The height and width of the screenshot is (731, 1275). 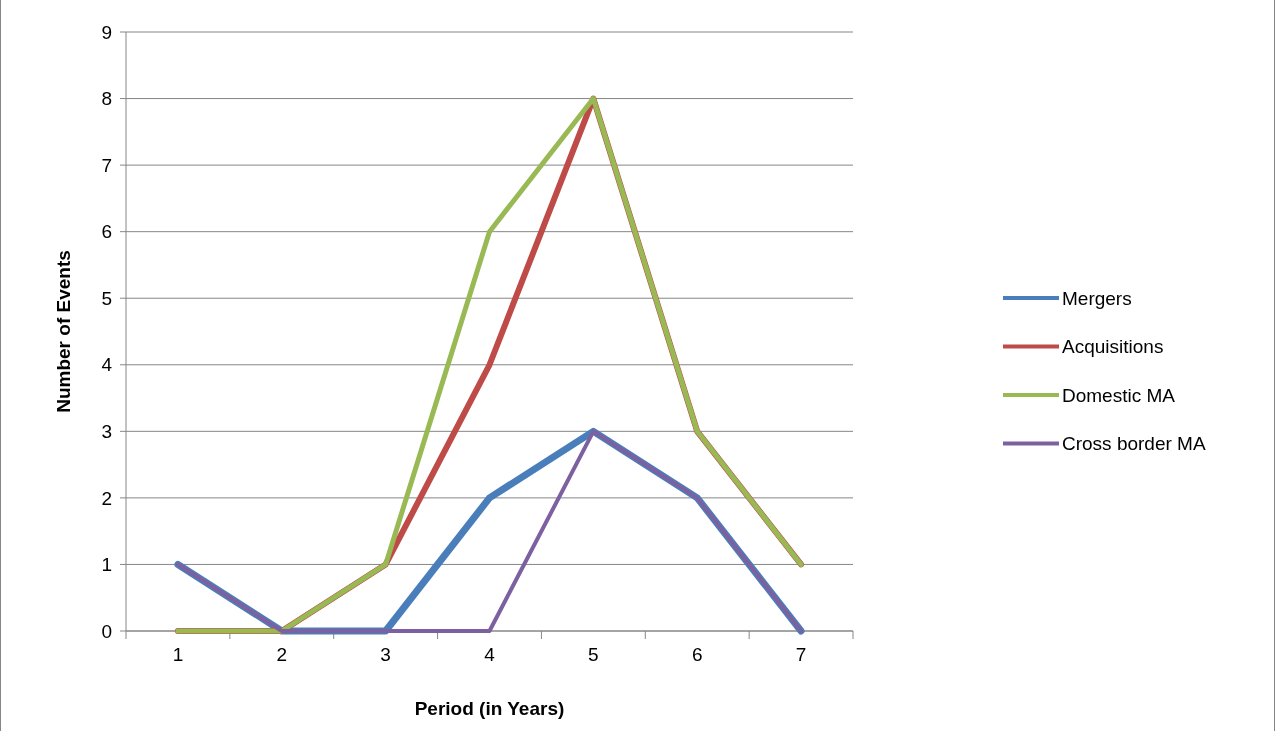 What do you see at coordinates (490, 654) in the screenshot?
I see `x-tick-label: 4` at bounding box center [490, 654].